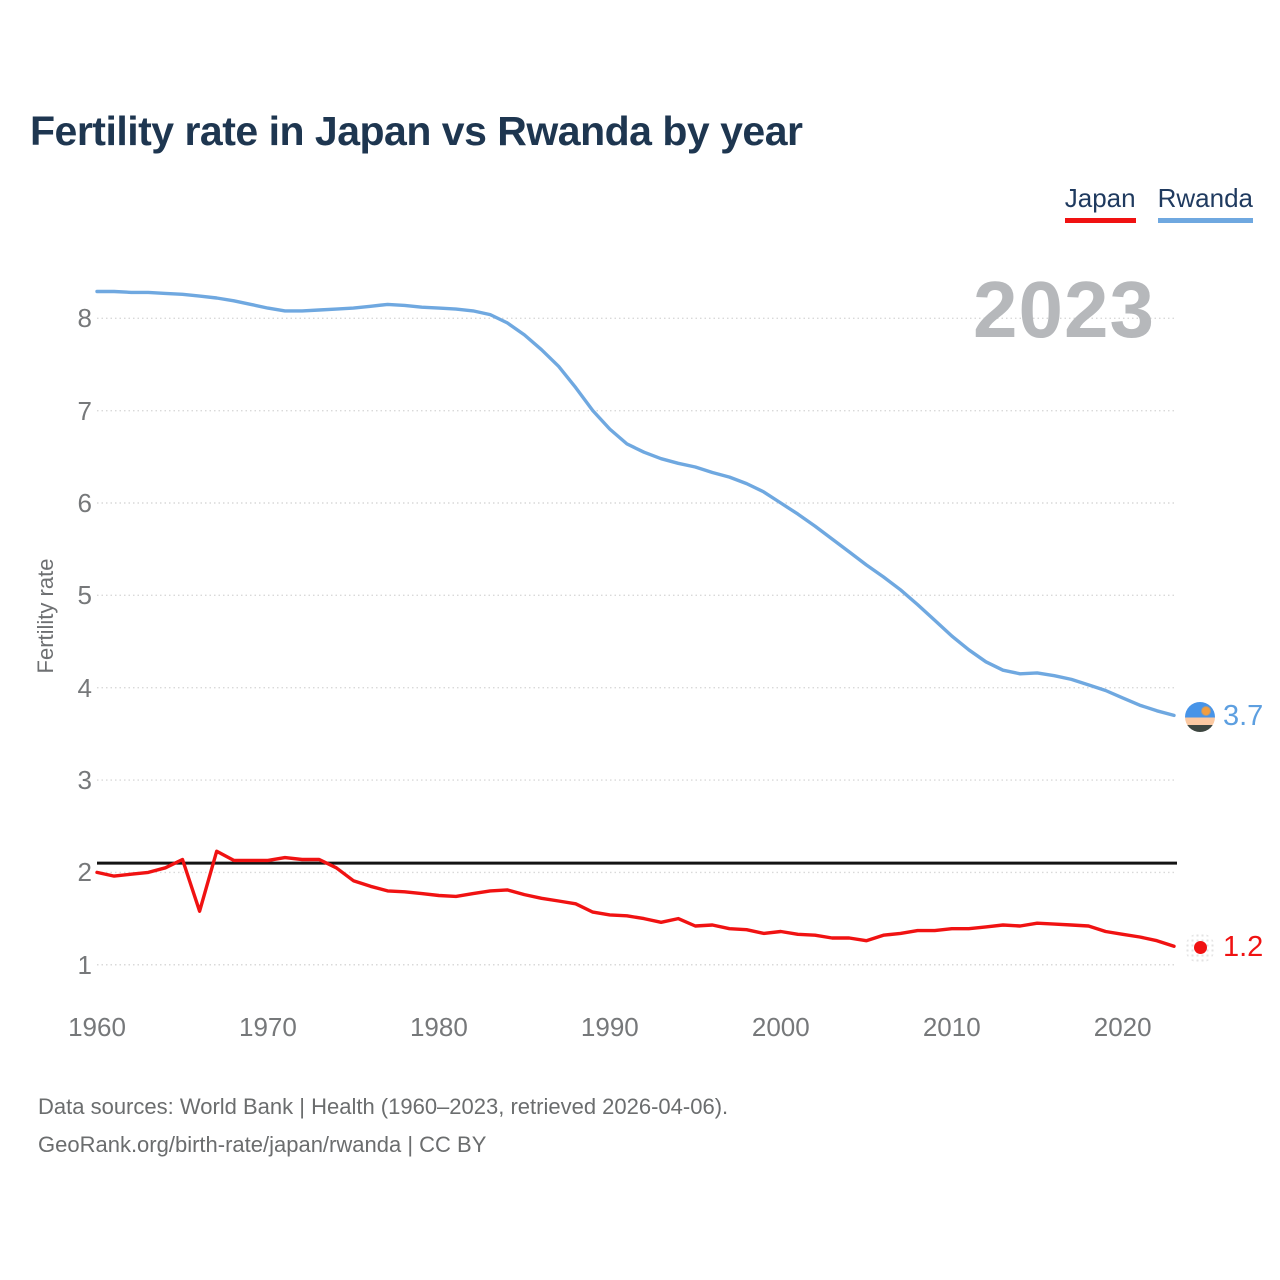  I want to click on watermark-year: 2023, so click(1064, 309).